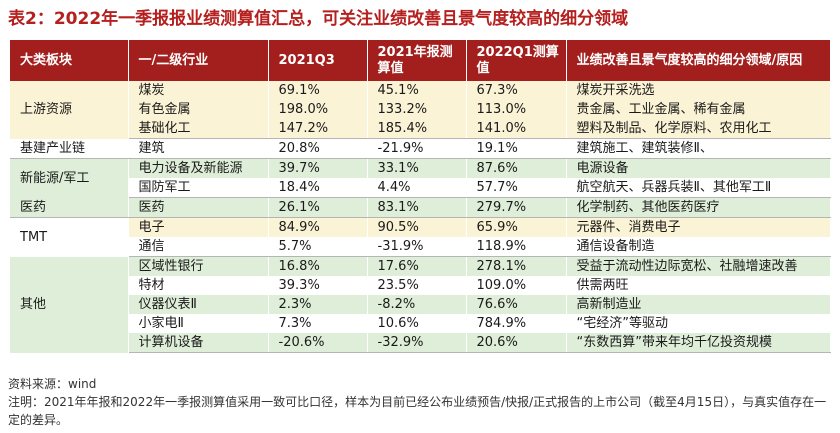  I want to click on sector-cell: 基建产业链, so click(69, 148).